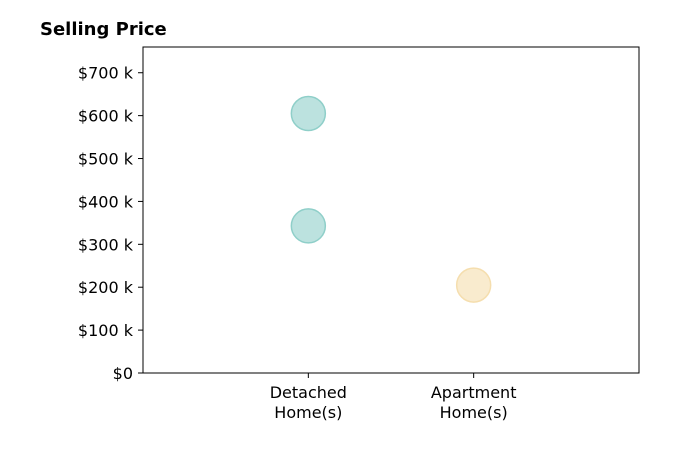 Image resolution: width=679 pixels, height=466 pixels. I want to click on y-tick-label: $500 k, so click(106, 159).